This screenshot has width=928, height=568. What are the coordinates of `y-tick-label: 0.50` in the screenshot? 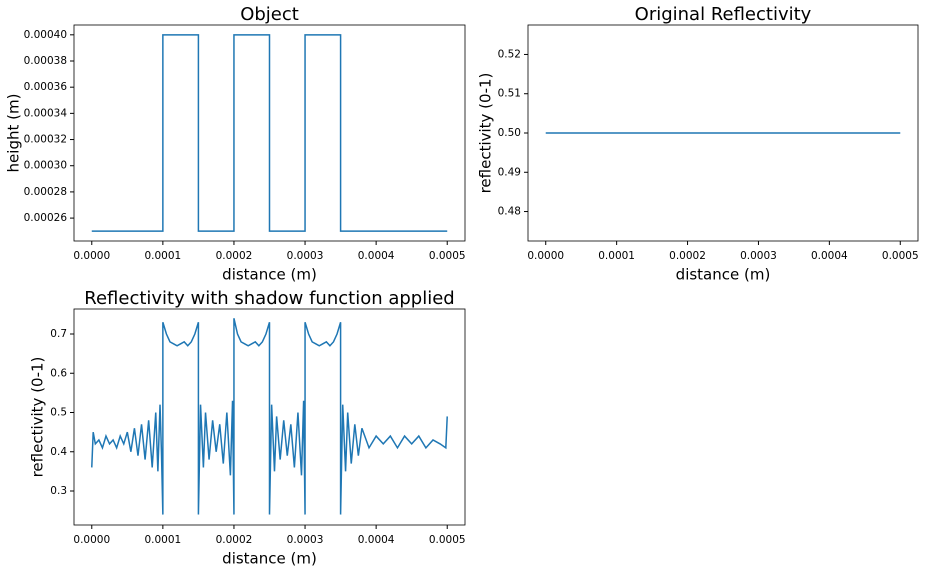 It's located at (509, 133).